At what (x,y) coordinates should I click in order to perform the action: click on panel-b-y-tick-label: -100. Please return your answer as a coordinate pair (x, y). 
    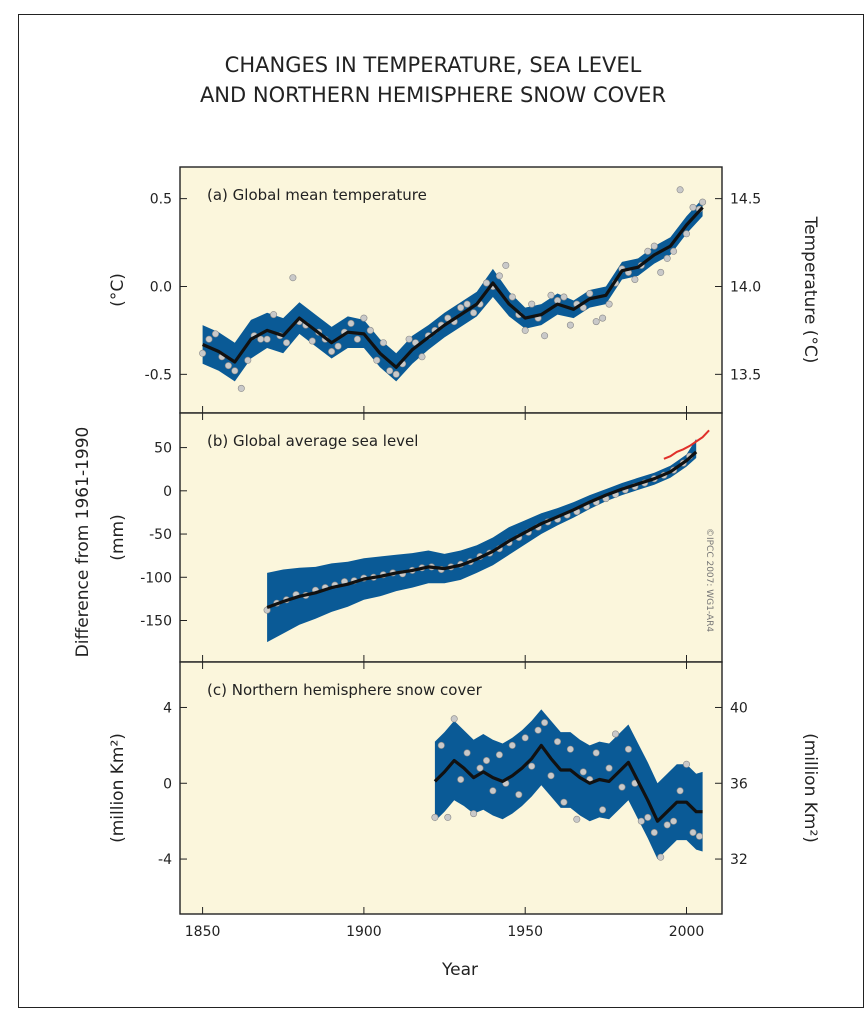
    Looking at the image, I should click on (156, 578).